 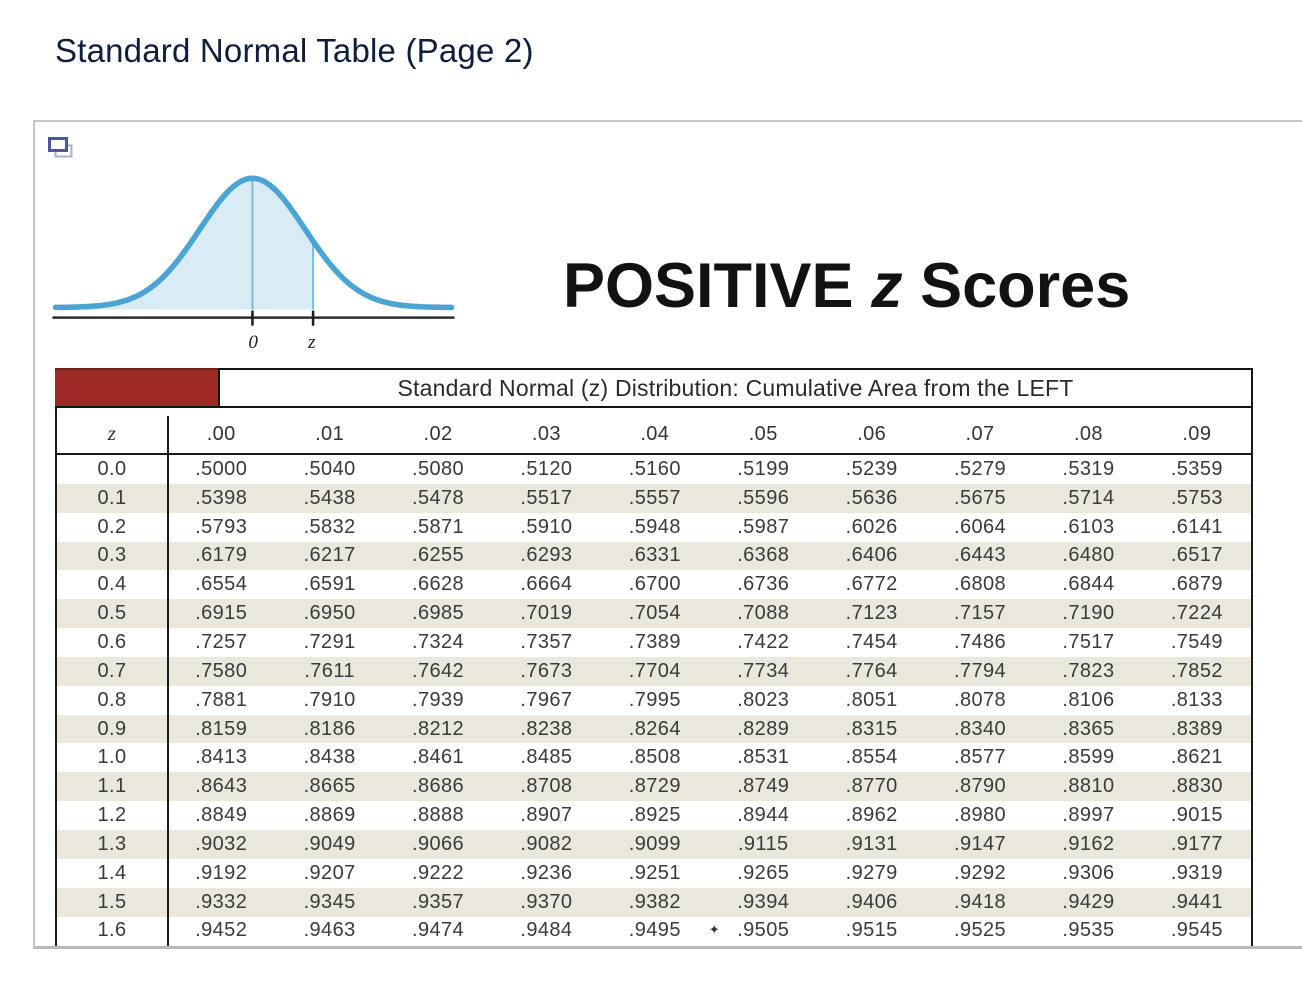 I want to click on value-cell: .7642, so click(x=438, y=670).